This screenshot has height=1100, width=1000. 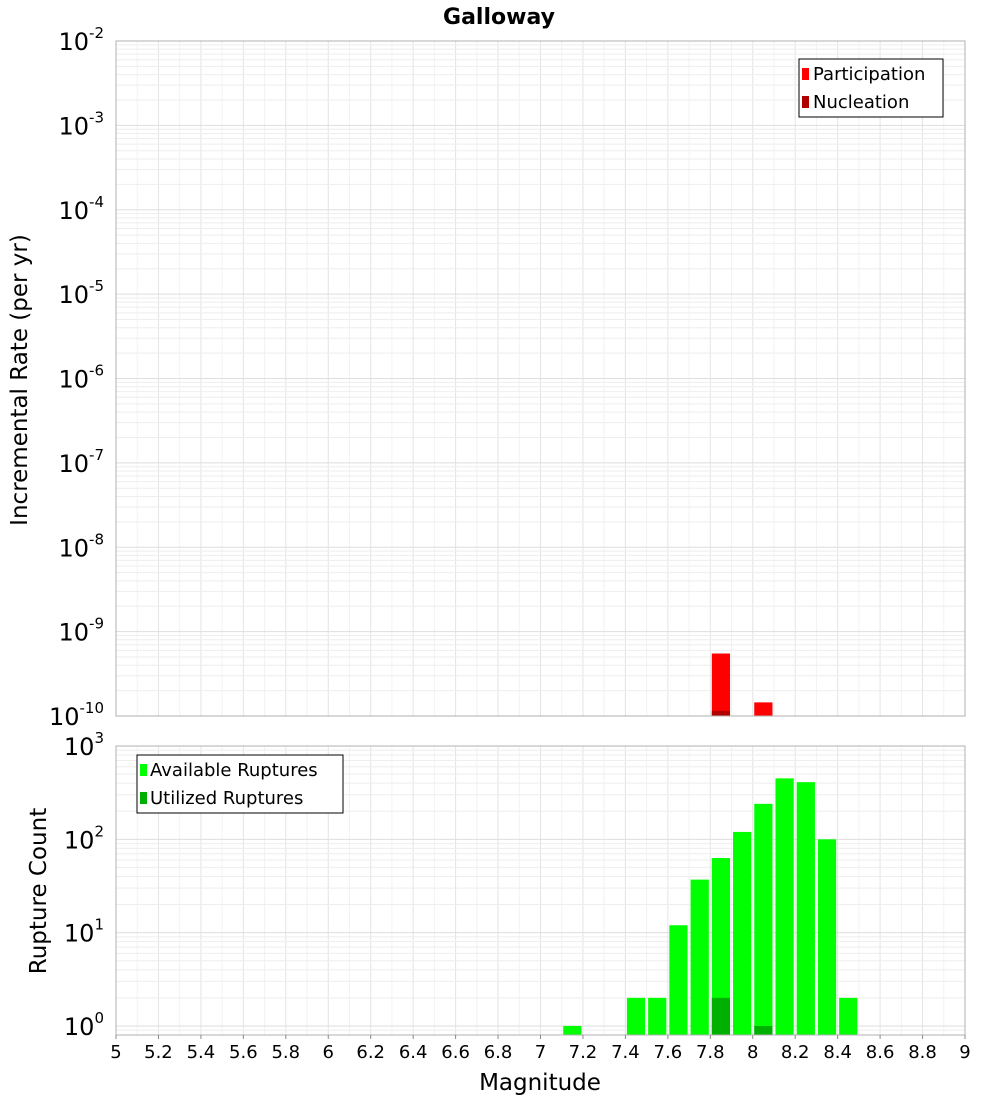 What do you see at coordinates (805, 908) in the screenshot?
I see `bar-available-ruptures-8.25` at bounding box center [805, 908].